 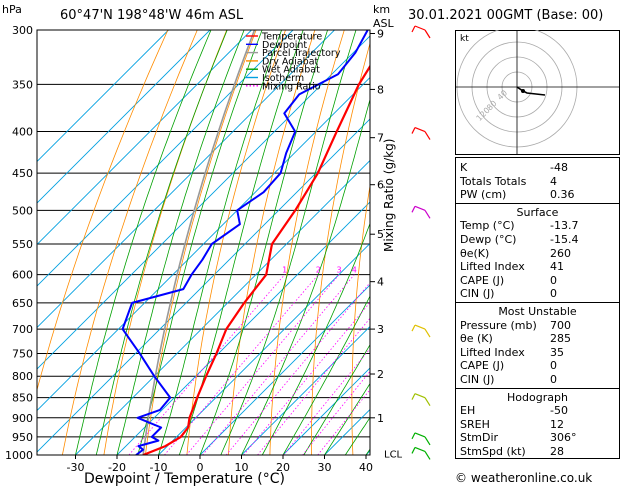 I want to click on index-value: 35, so click(x=557, y=352).